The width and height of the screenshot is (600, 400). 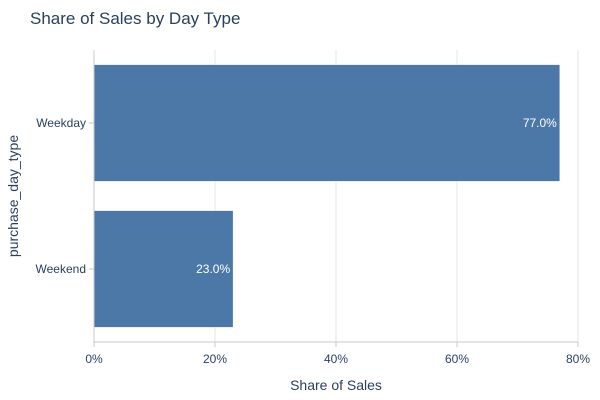 I want to click on y-tick-label: Weekday, so click(x=61, y=123).